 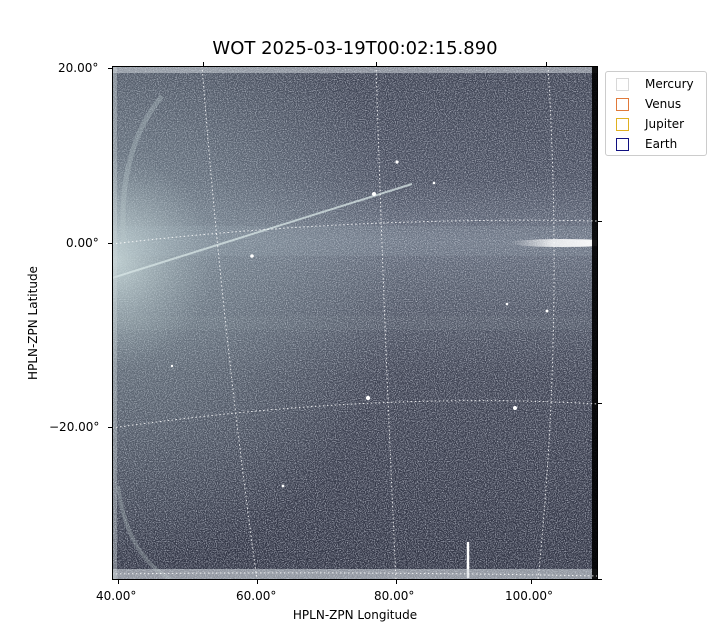 I want to click on x-tick-label-100: 100.00°, so click(x=529, y=596).